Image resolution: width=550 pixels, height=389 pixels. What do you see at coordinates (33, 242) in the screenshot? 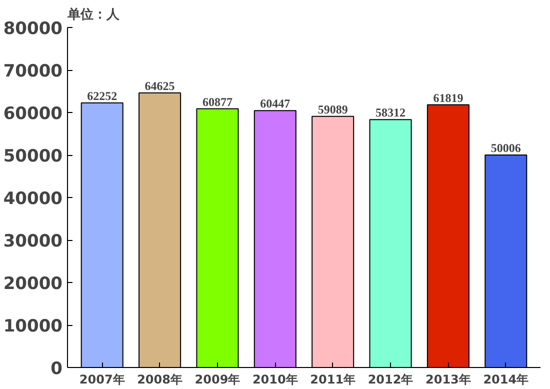
I see `y-tick-label: 30000` at bounding box center [33, 242].